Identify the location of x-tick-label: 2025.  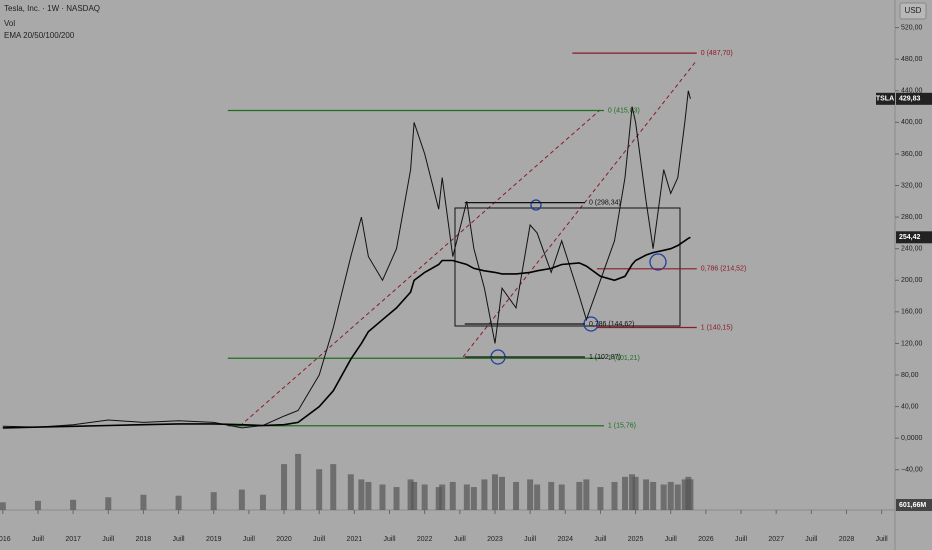
(636, 539).